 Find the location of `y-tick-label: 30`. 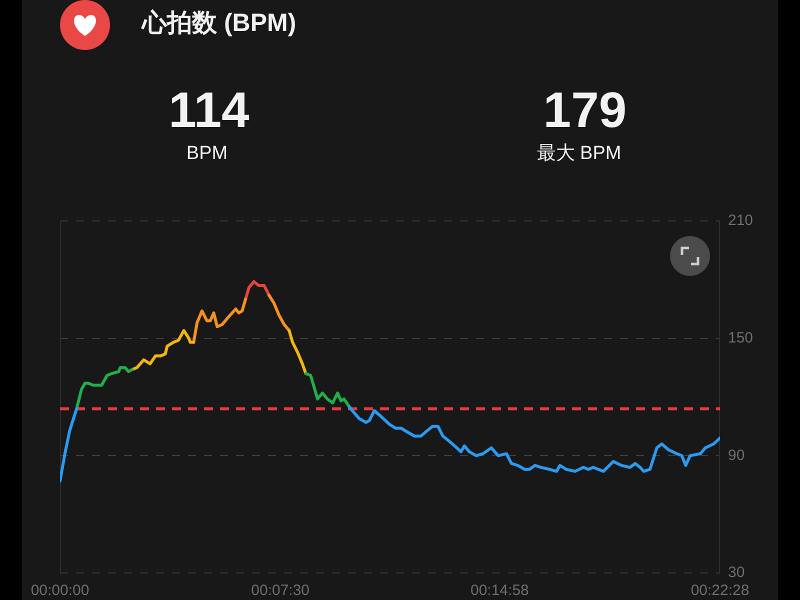

y-tick-label: 30 is located at coordinates (736, 573).